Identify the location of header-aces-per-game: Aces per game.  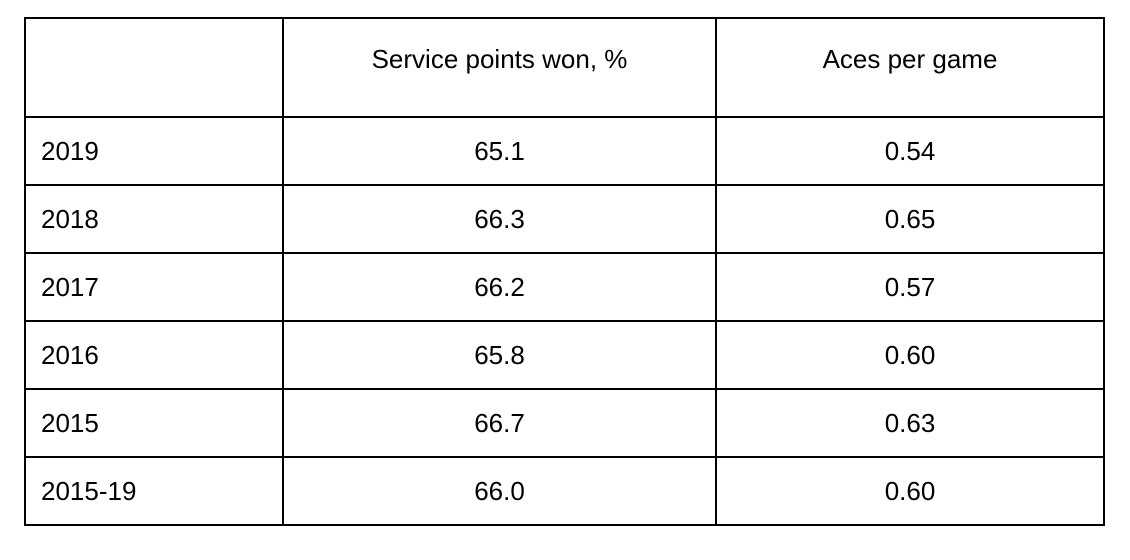
(910, 67).